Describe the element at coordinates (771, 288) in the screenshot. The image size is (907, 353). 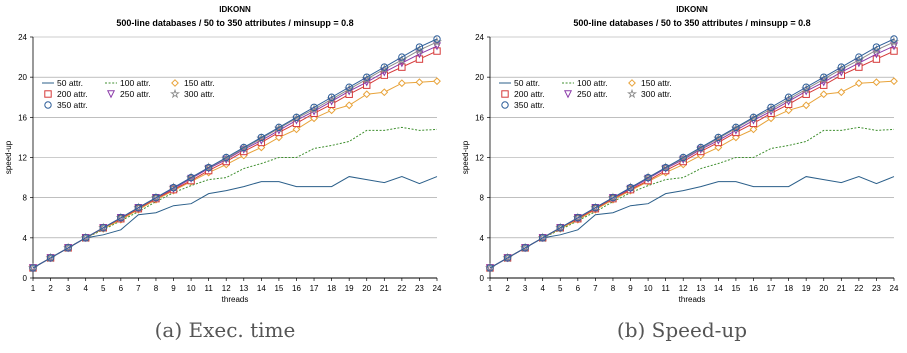
I see `x-tick-label: 17` at that location.